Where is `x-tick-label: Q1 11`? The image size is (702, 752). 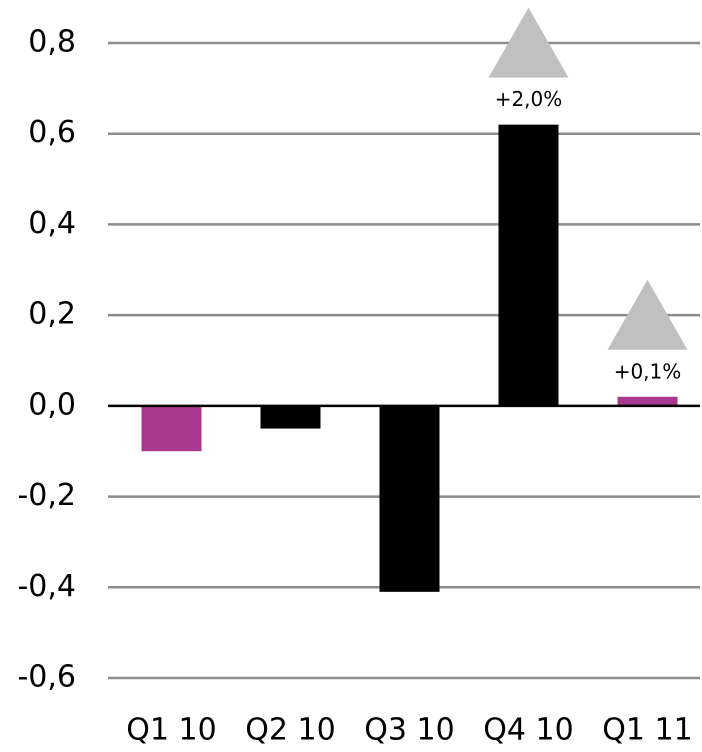
x-tick-label: Q1 11 is located at coordinates (647, 730).